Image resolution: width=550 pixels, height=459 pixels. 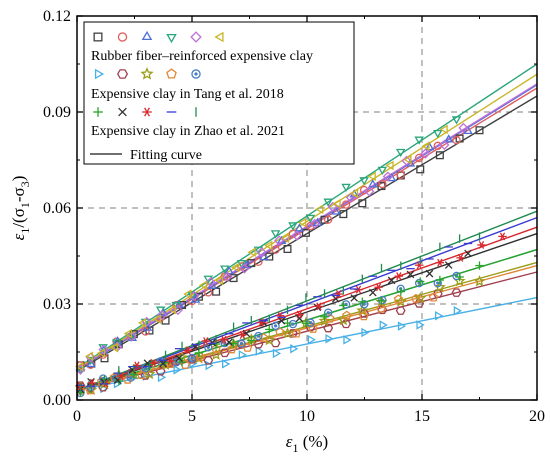 I want to click on x-axis-label: ε1 (%), so click(x=307, y=443).